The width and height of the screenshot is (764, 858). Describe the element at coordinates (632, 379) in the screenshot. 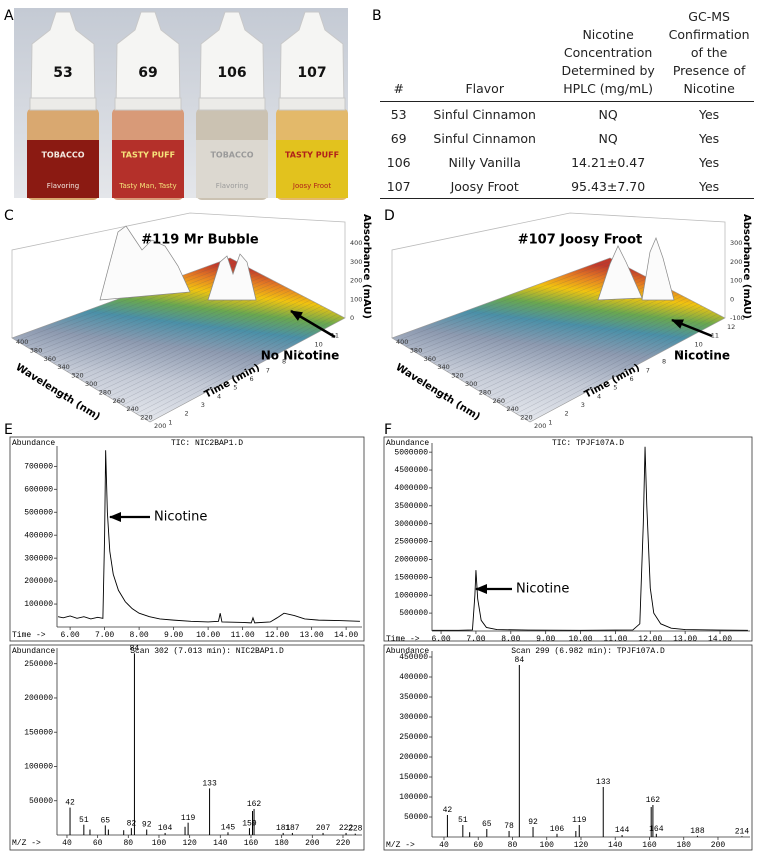

I see `time-tick-label: 6` at that location.